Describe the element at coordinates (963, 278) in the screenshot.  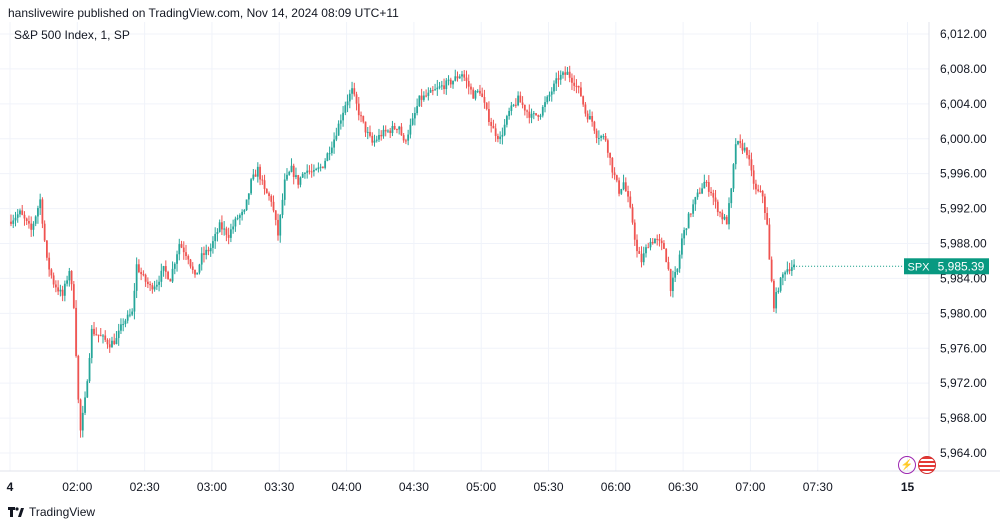
I see `y-tick-label: 5,984.00` at that location.